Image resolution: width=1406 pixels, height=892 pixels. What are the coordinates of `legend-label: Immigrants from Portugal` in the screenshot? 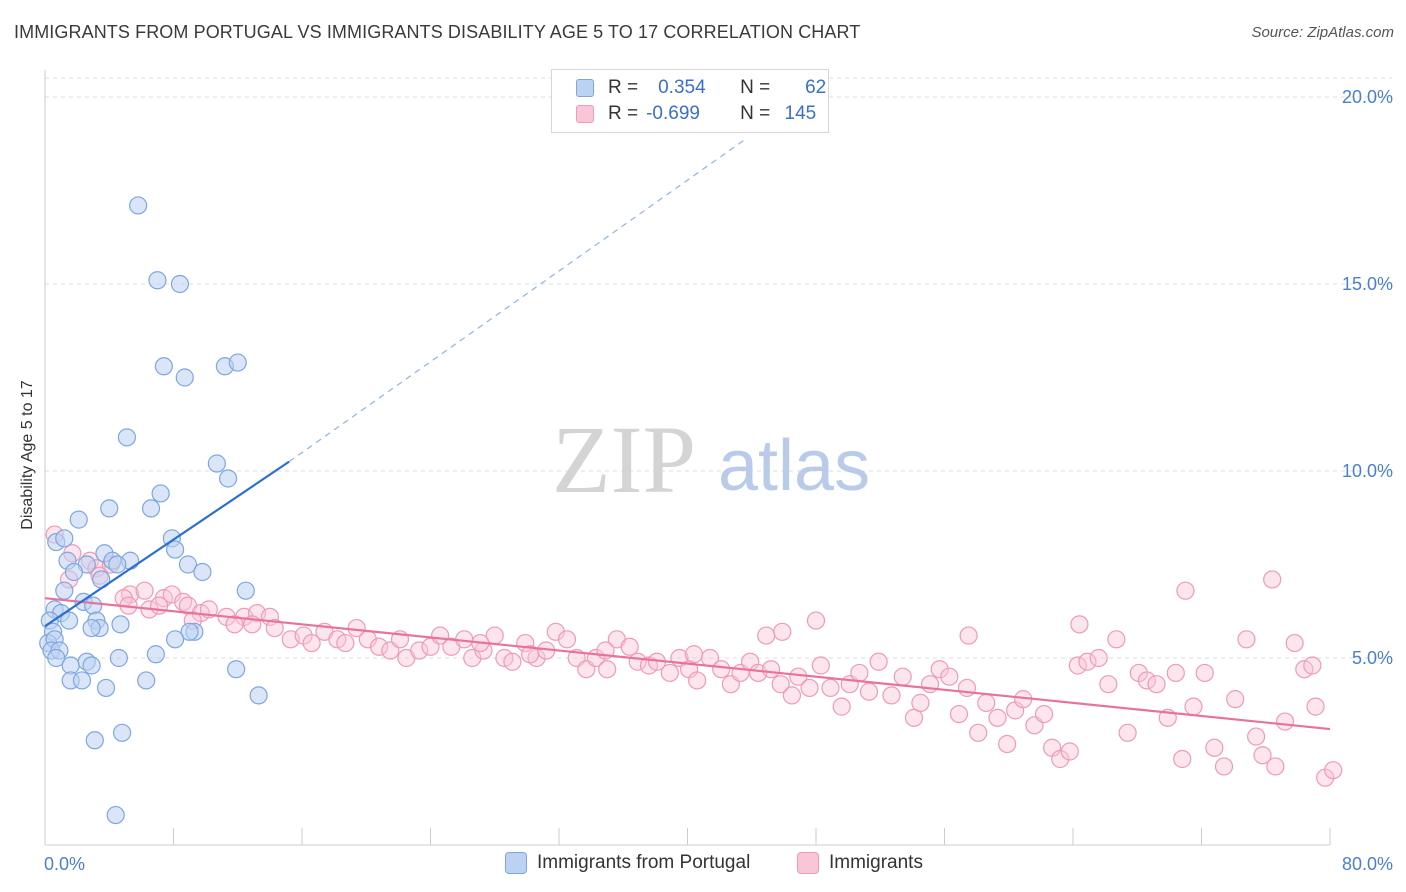 It's located at (644, 862).